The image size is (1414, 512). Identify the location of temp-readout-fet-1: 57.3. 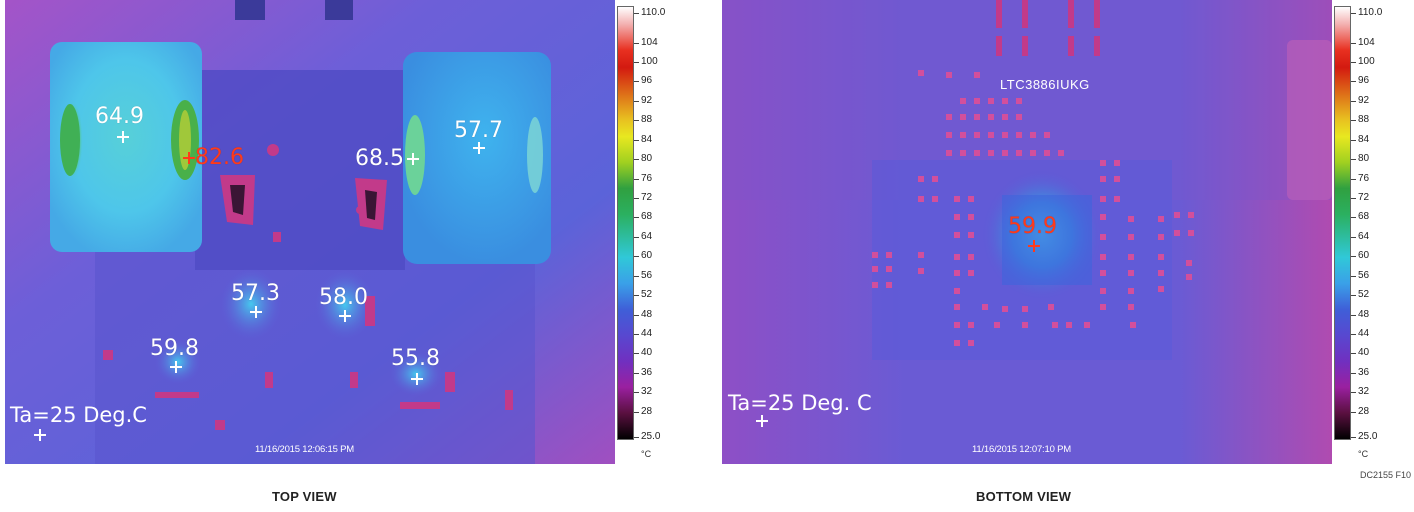
(255, 293).